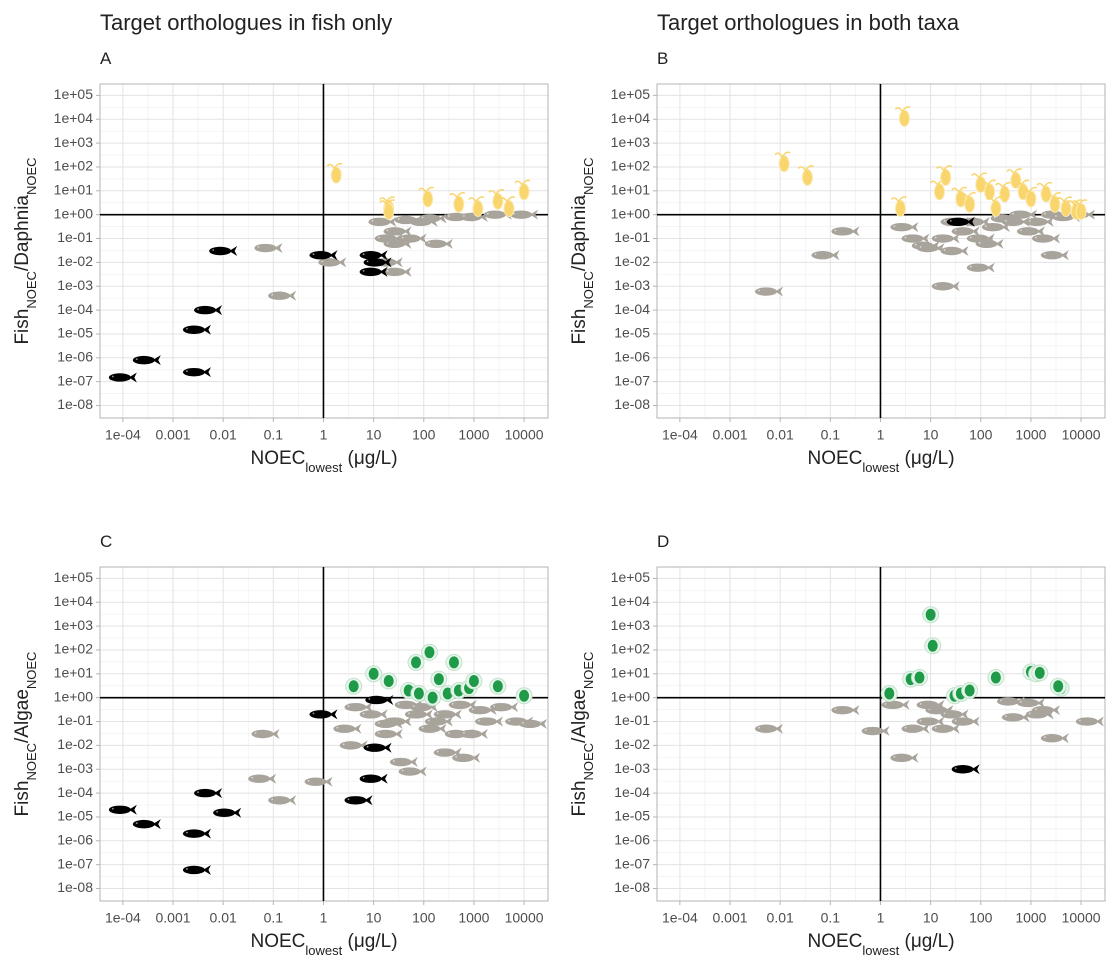 Image resolution: width=1109 pixels, height=964 pixels. I want to click on x-tick-label: 0.1, so click(274, 918).